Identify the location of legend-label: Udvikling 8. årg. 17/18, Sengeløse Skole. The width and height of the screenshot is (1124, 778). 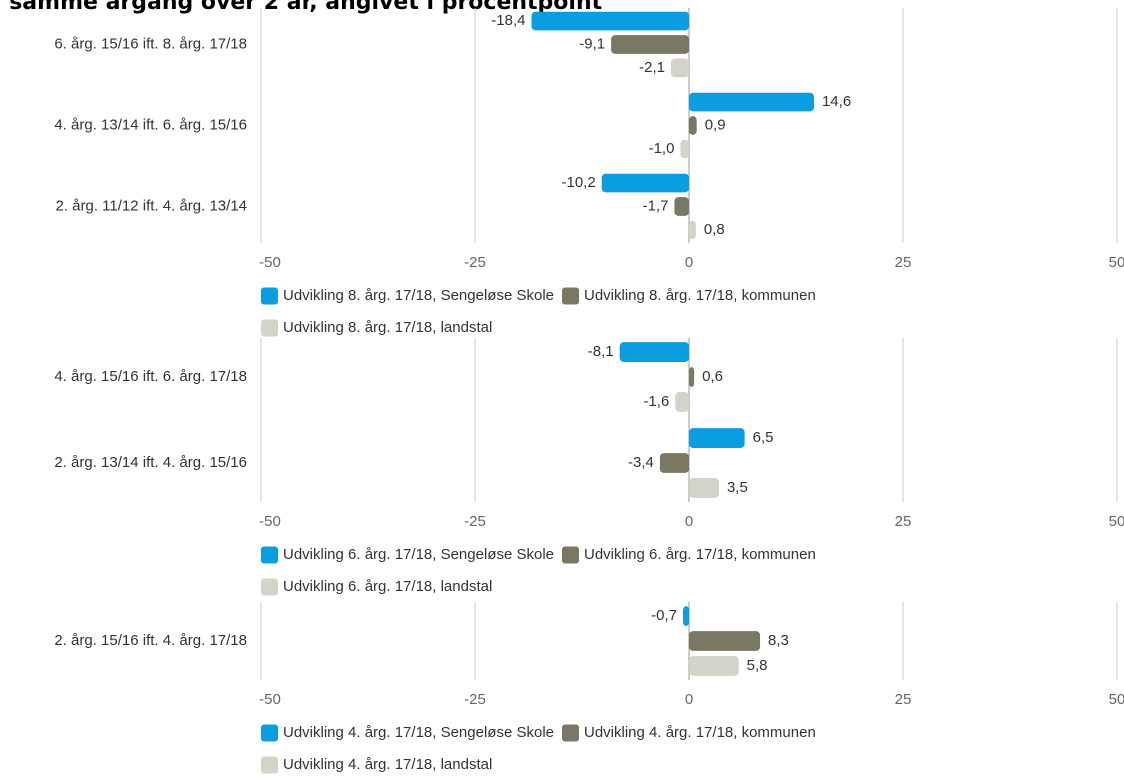
(418, 295).